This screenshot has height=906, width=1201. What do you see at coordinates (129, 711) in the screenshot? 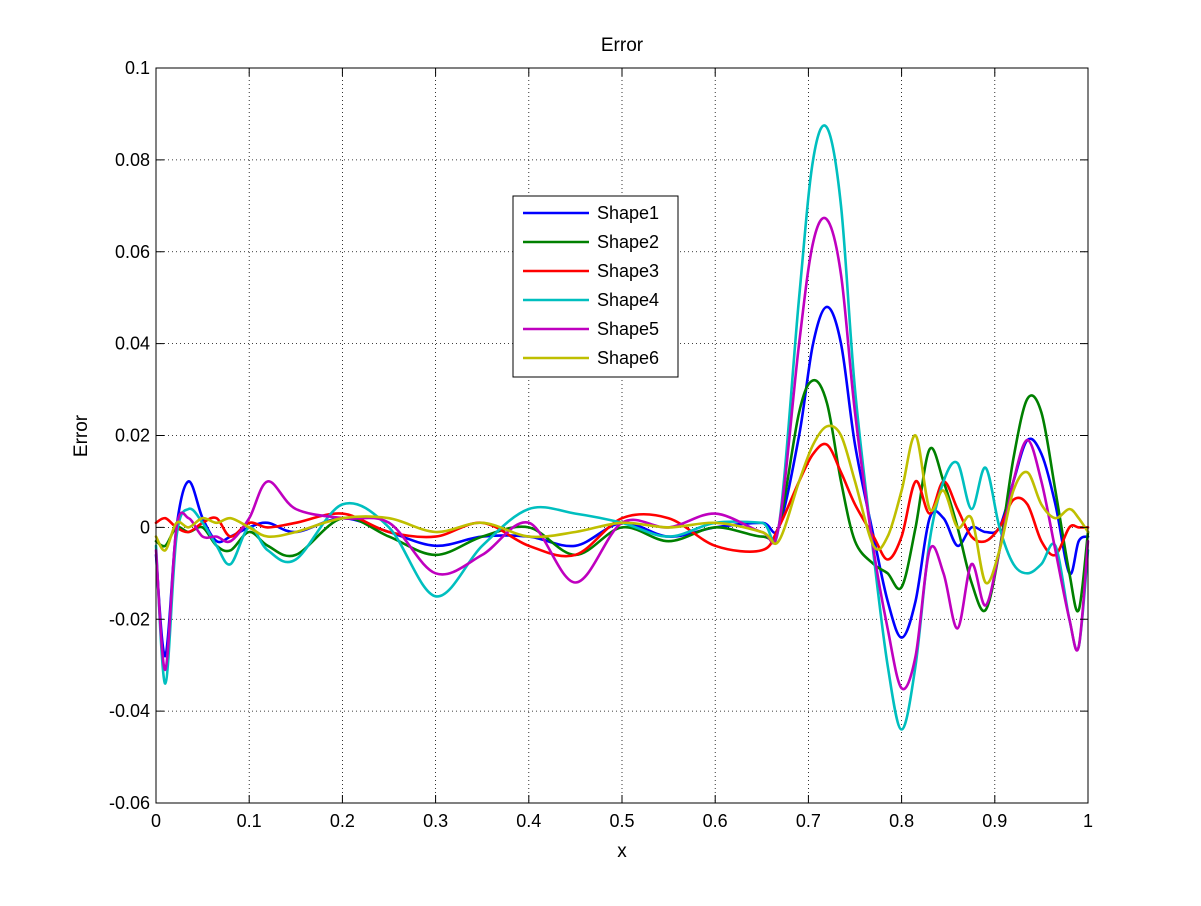
I see `y-tick-label: -0.04` at bounding box center [129, 711].